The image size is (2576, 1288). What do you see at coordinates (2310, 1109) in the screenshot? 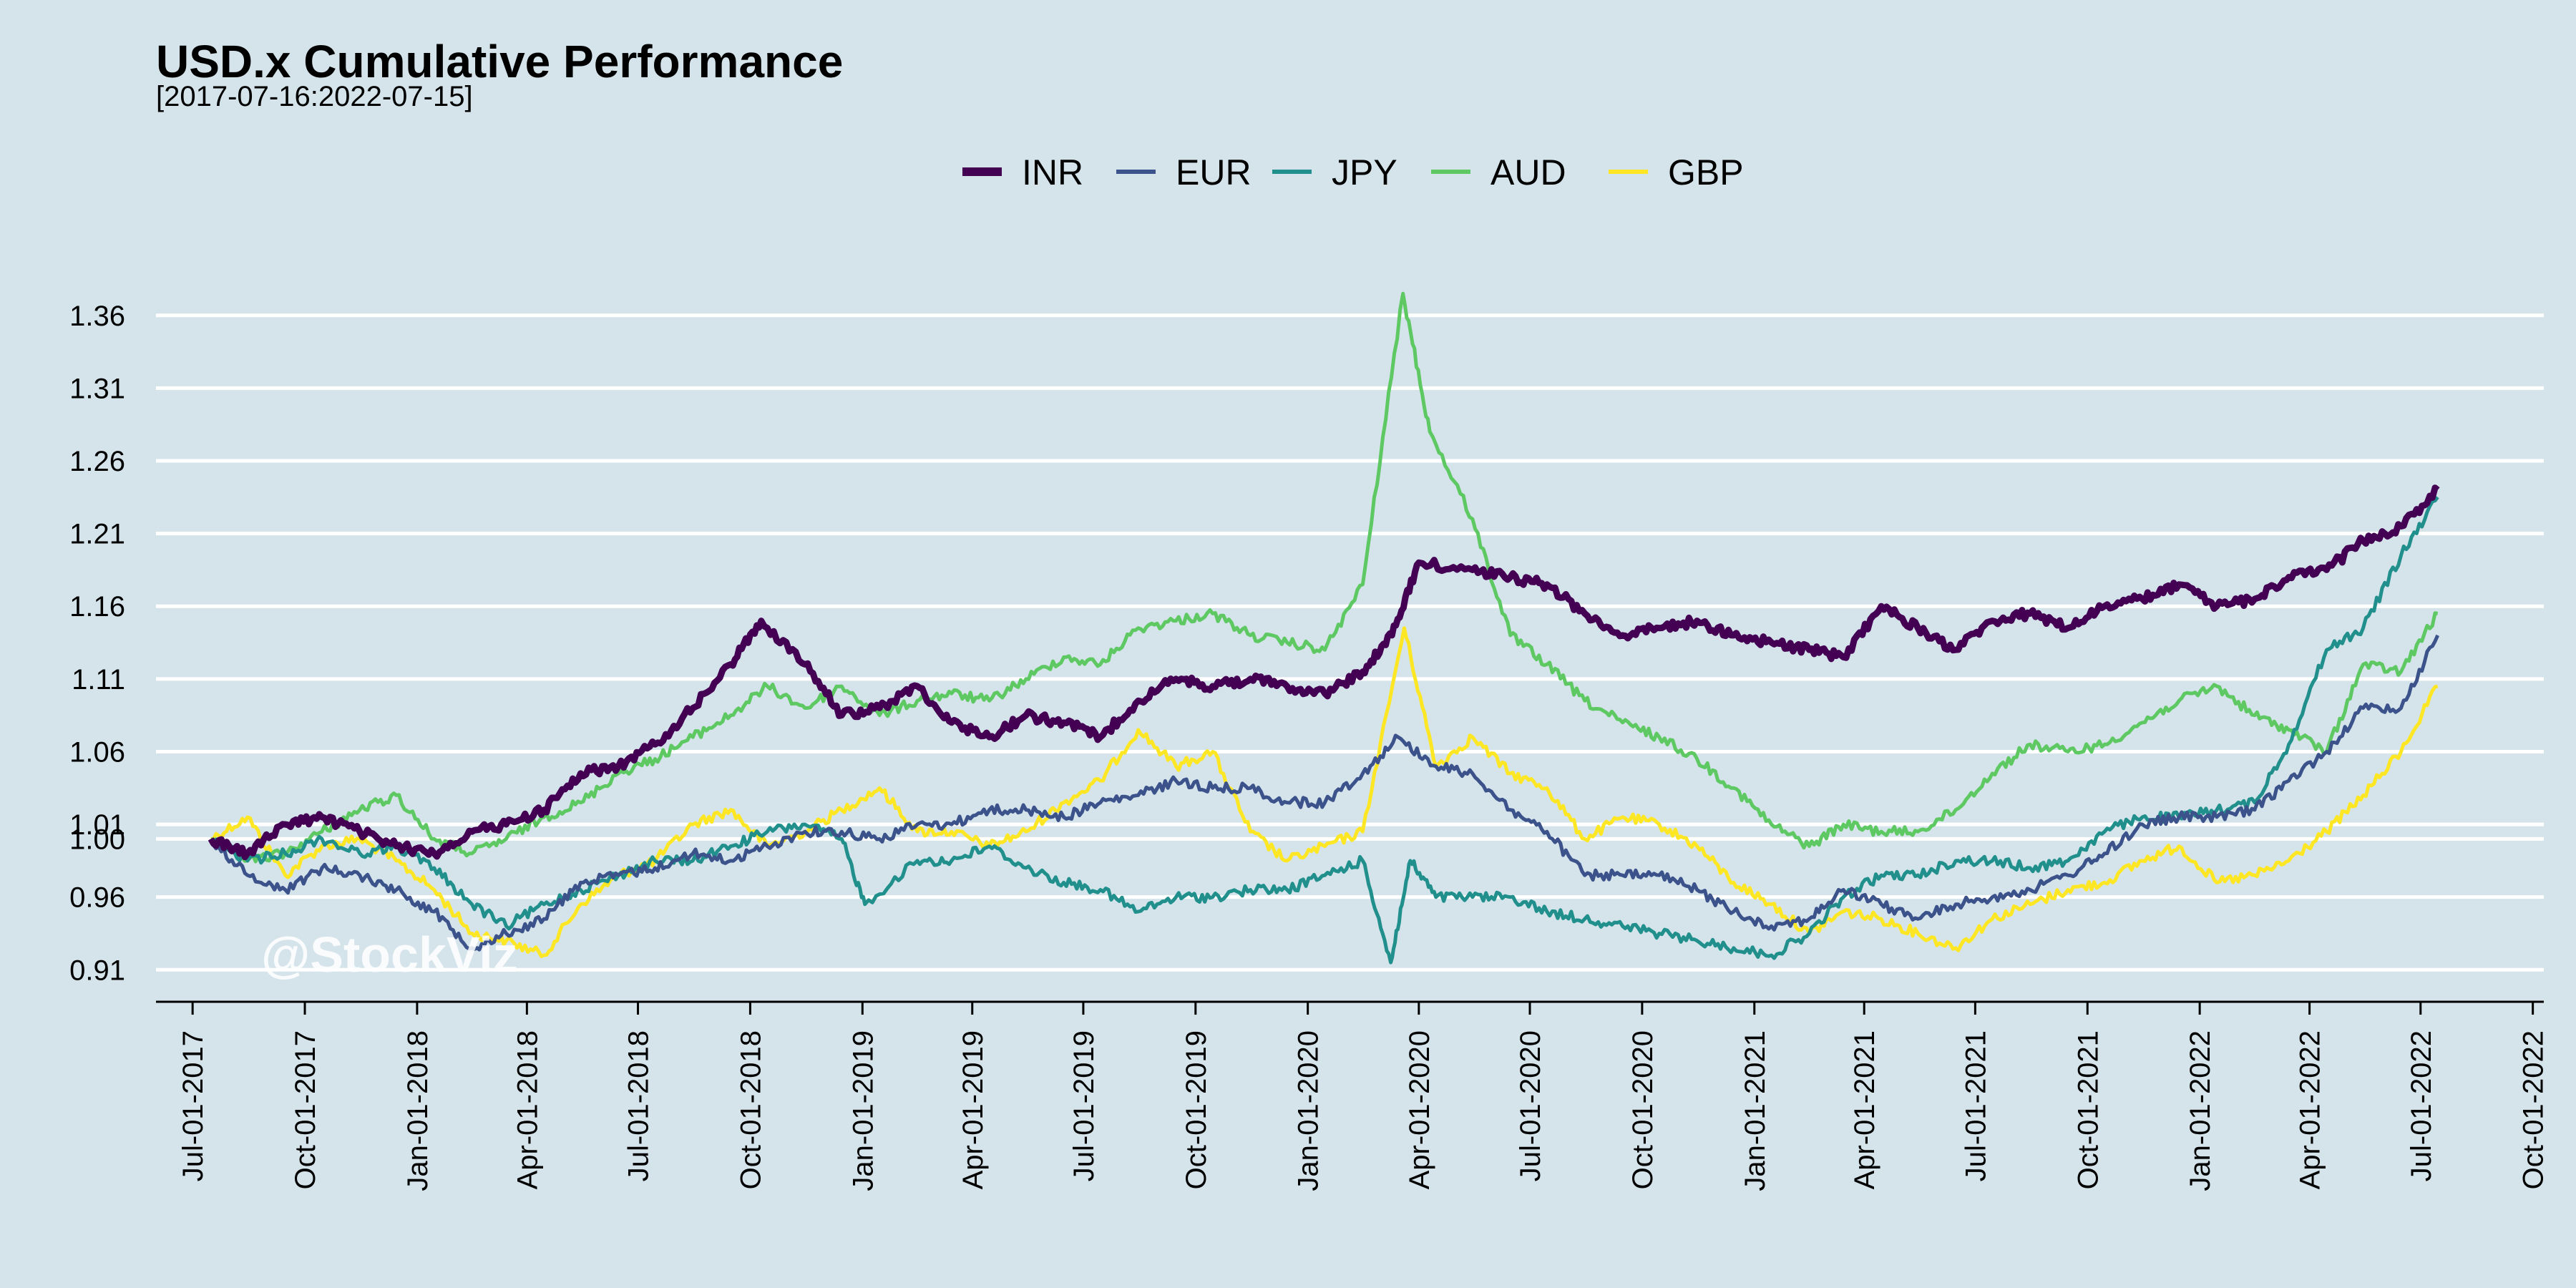
I see `x-tick-label: Apr-01-2022` at bounding box center [2310, 1109].